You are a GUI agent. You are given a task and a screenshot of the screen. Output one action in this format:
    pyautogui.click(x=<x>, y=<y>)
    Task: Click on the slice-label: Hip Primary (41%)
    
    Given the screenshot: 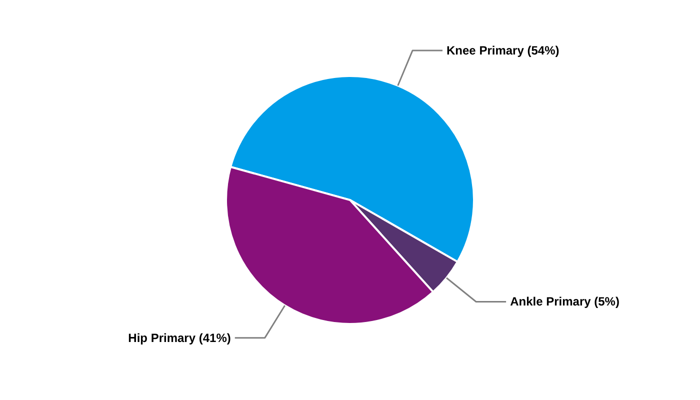 What is the action you would take?
    pyautogui.click(x=179, y=337)
    